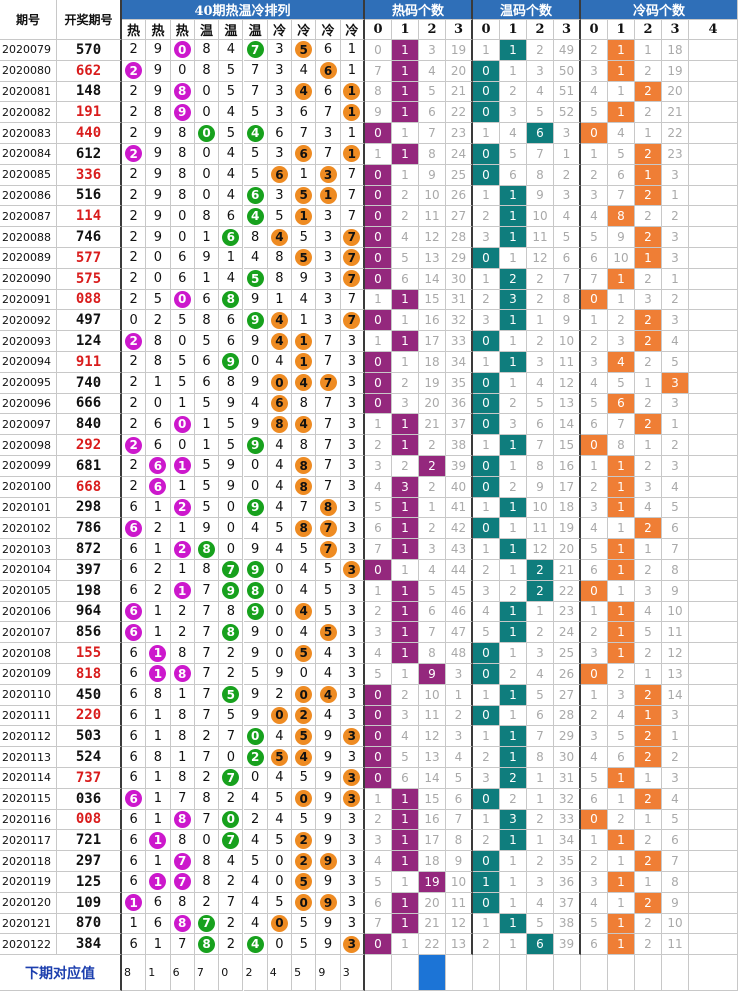 The image size is (738, 991). What do you see at coordinates (567, 612) in the screenshot?
I see `warm-count-cell: 23` at bounding box center [567, 612].